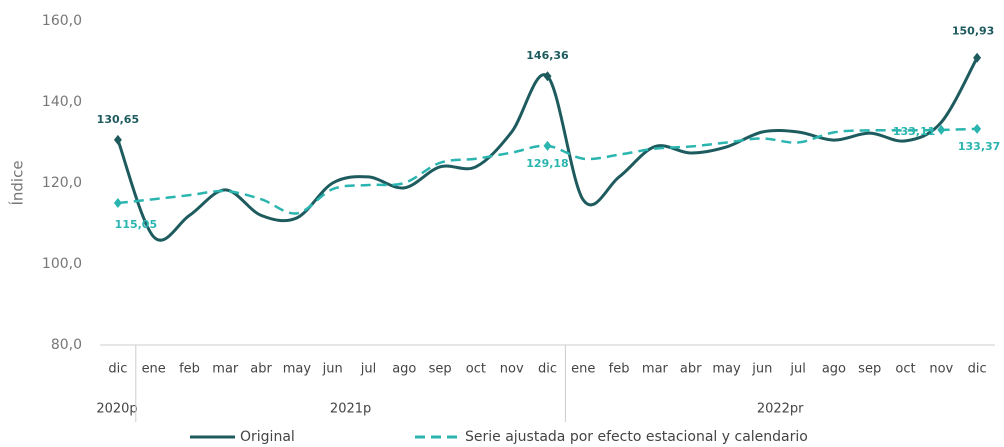  Describe the element at coordinates (118, 119) in the screenshot. I see `data-label: 130,65` at that location.